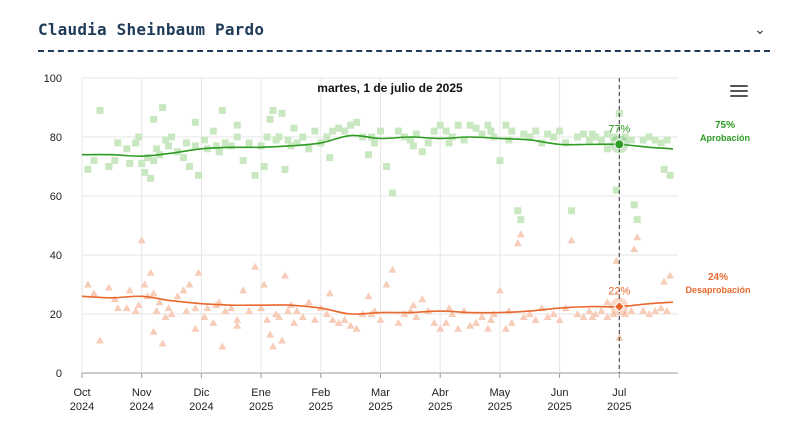  I want to click on x-tick-label-year: 2024, so click(82, 407).